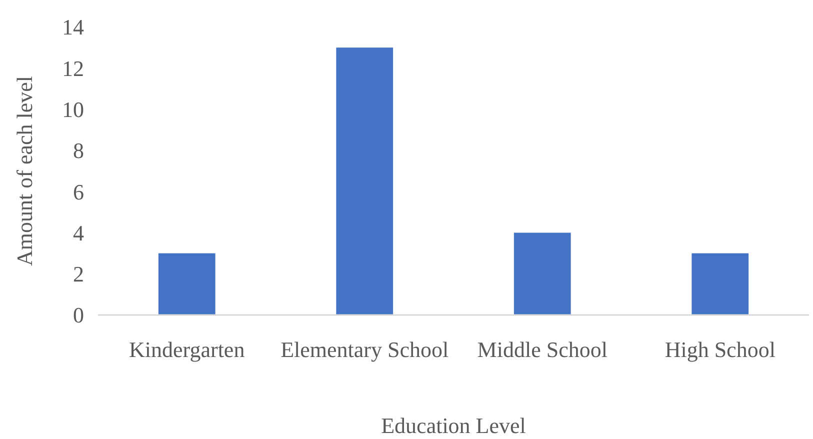 The height and width of the screenshot is (439, 813). I want to click on y-tick-label: 2, so click(78, 274).